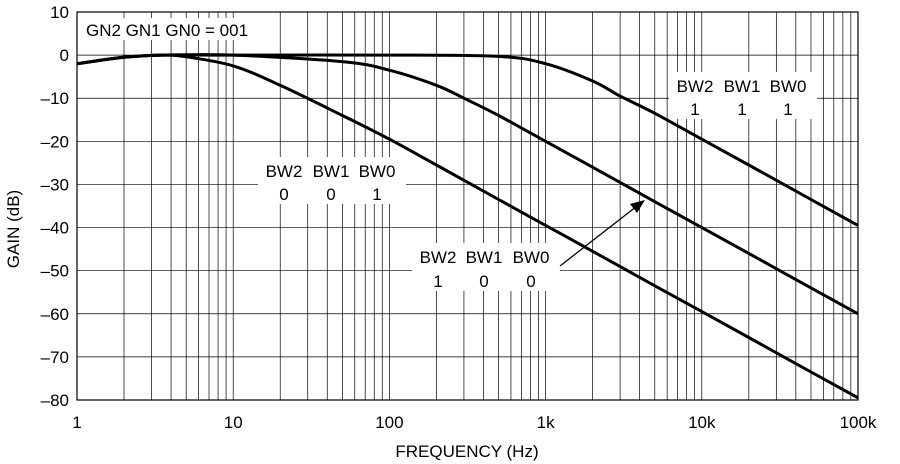 The height and width of the screenshot is (464, 900). I want to click on gain-setting-text: GN2 GN1 GN0 = 001, so click(167, 30).